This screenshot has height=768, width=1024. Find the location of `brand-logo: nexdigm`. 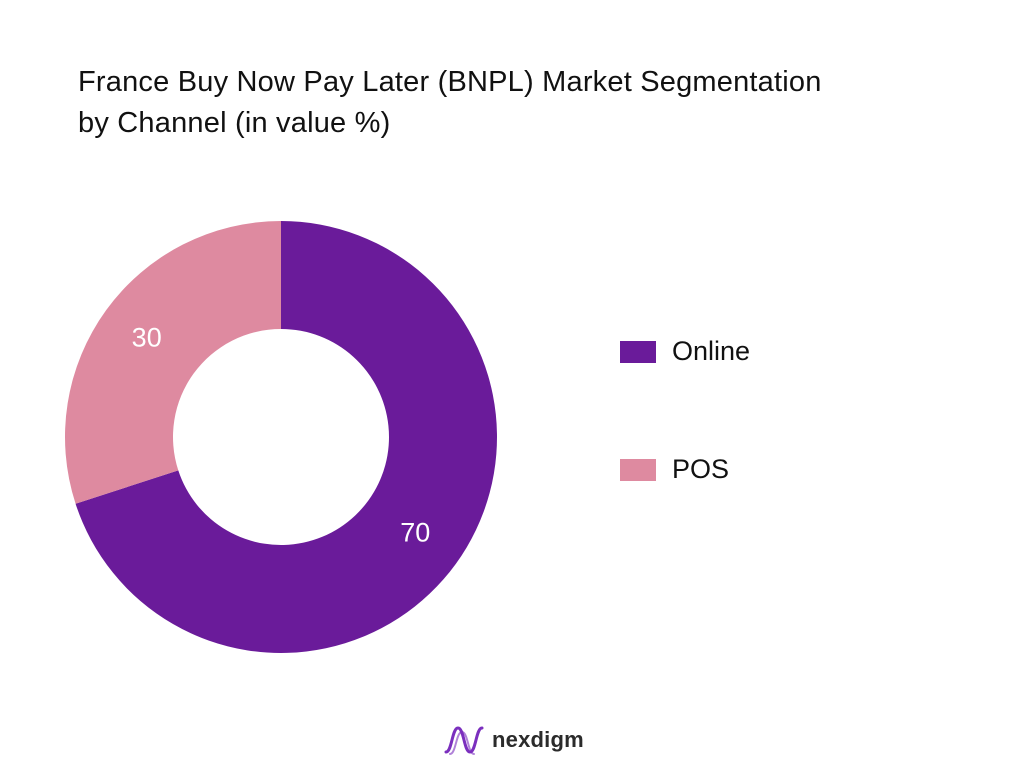

brand-logo: nexdigm is located at coordinates (514, 740).